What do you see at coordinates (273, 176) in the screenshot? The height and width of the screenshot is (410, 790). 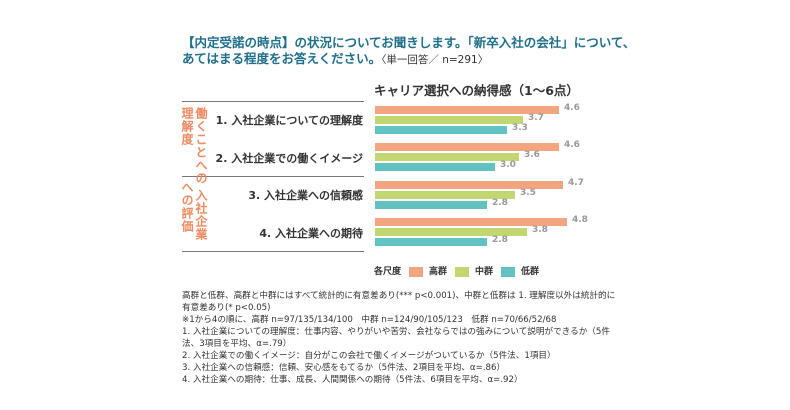 I see `divider-middle` at bounding box center [273, 176].